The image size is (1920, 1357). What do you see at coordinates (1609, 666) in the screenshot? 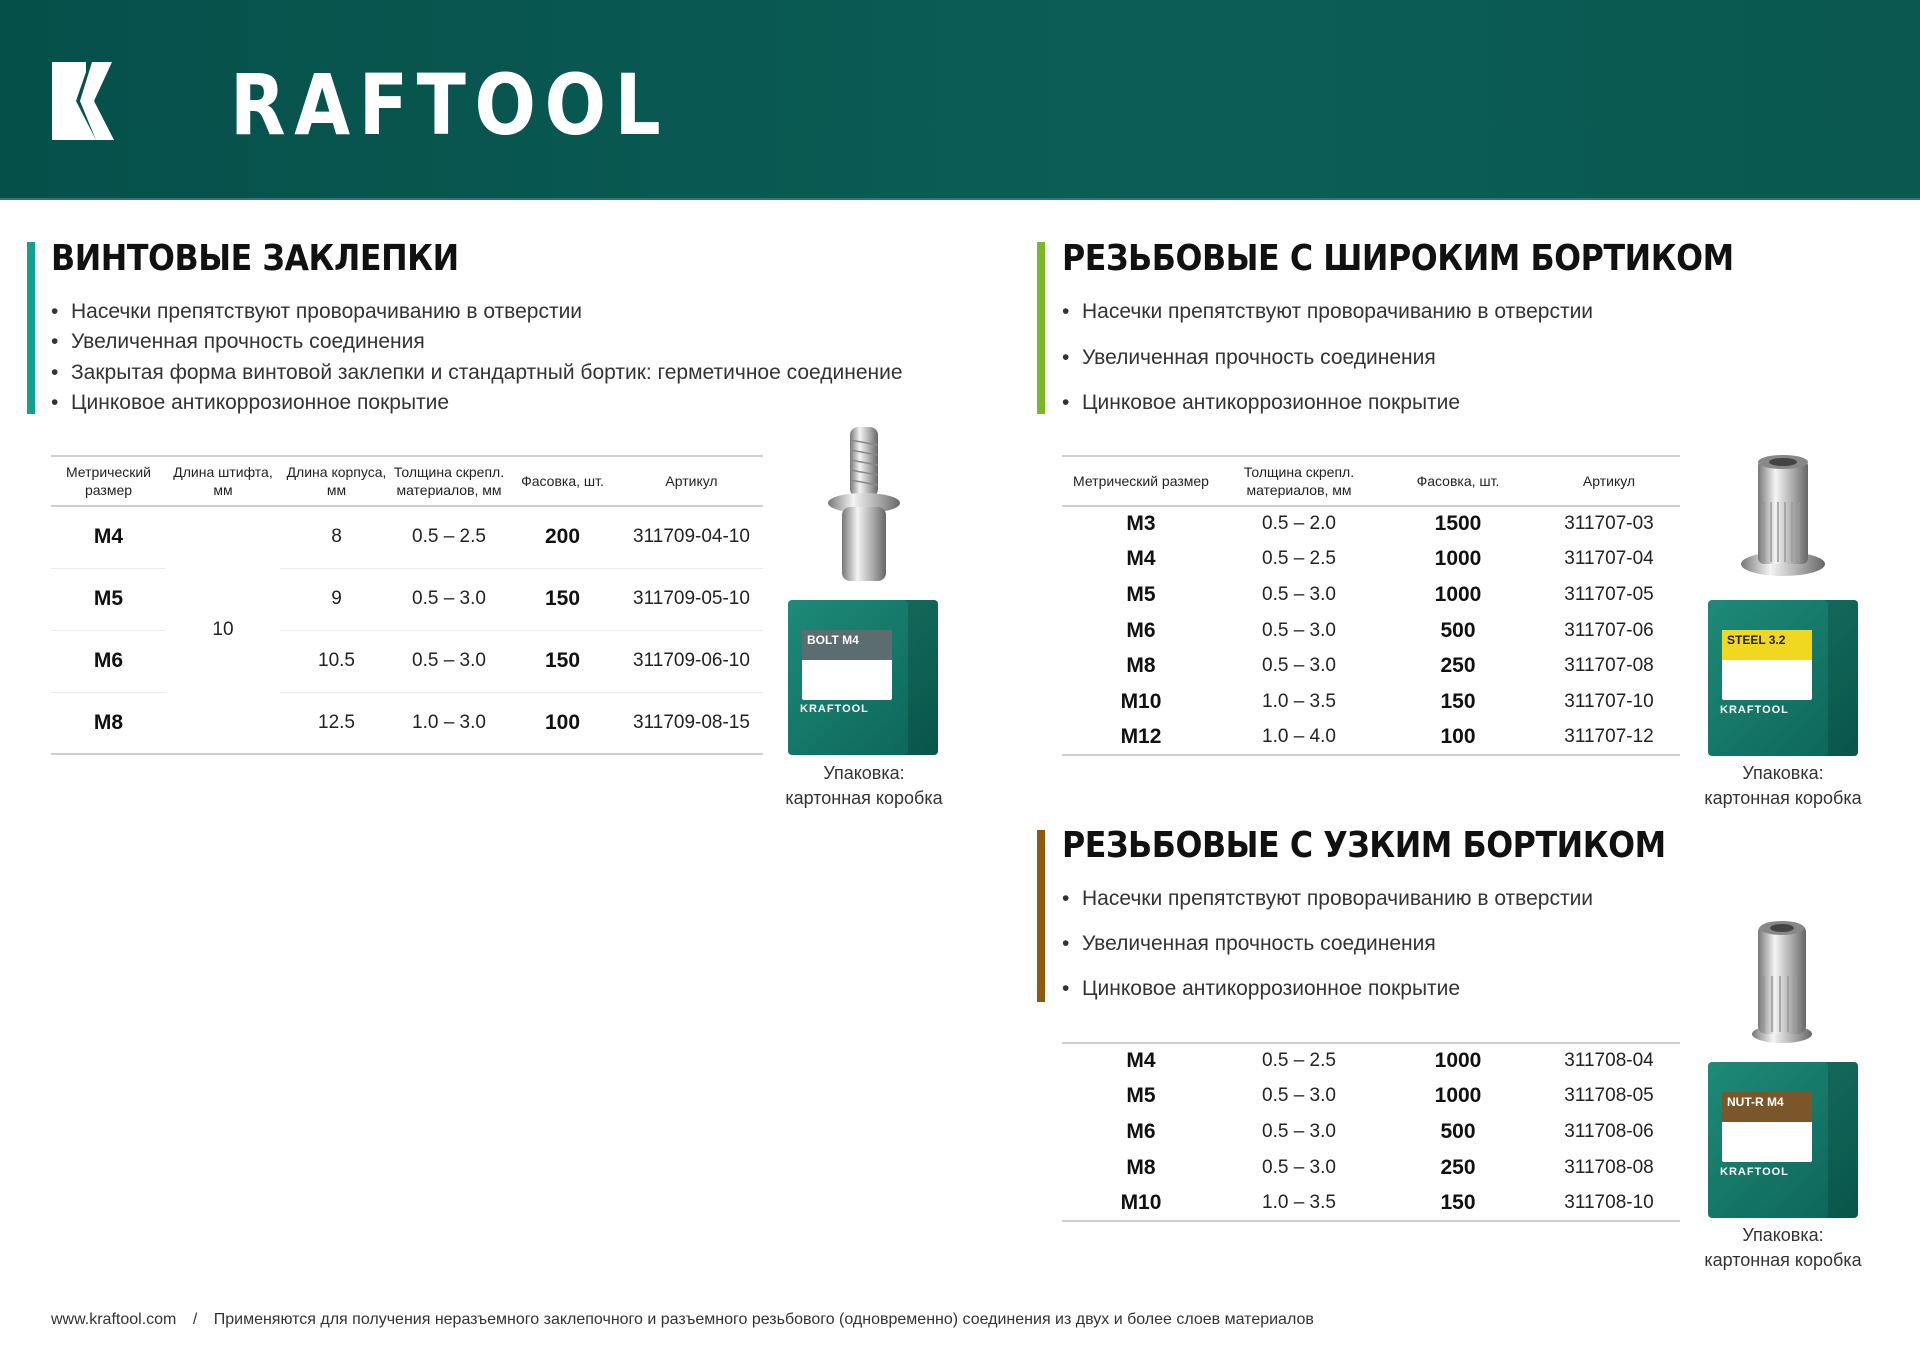
I see `article-number: 311707-08` at bounding box center [1609, 666].